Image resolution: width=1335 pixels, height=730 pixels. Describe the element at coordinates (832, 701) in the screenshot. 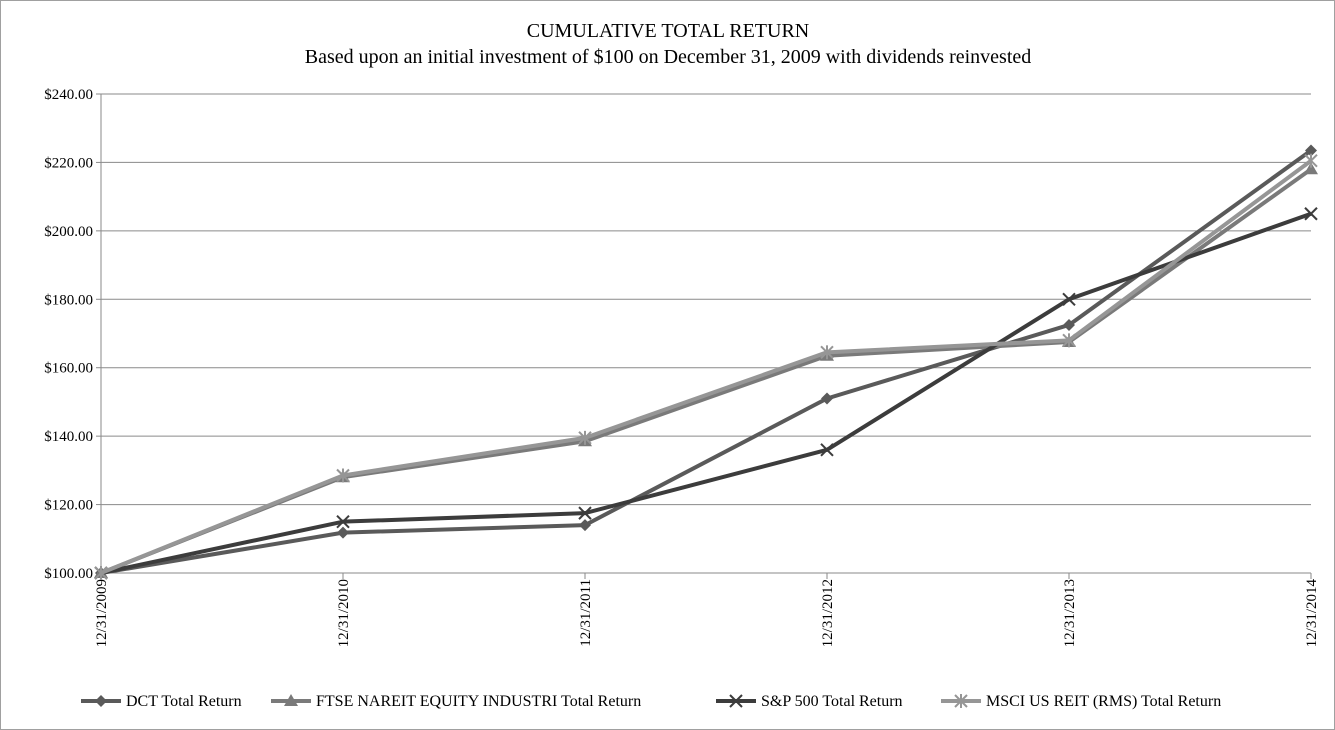

I see `legend-label: S&P 500 Total Return` at that location.